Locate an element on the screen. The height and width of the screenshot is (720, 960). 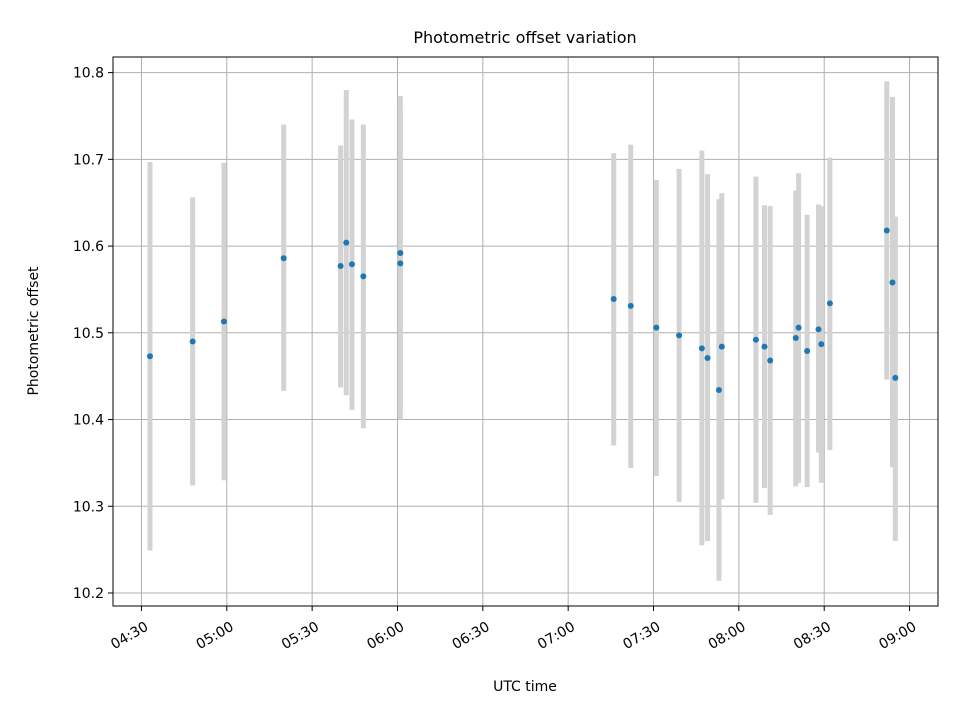
y-tick-label: 10.4 is located at coordinates (88, 421).